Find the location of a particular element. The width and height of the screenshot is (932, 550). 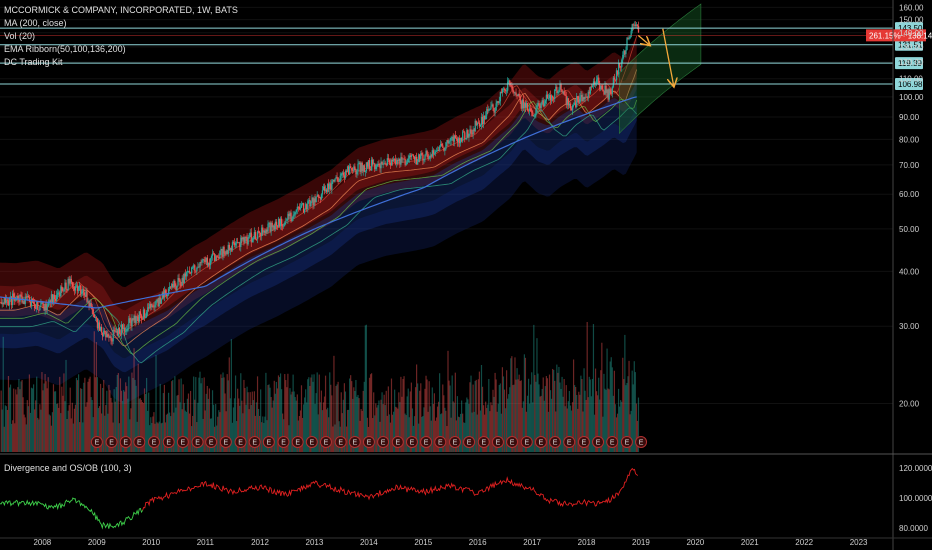

time-tick-label: 2016 is located at coordinates (478, 542).